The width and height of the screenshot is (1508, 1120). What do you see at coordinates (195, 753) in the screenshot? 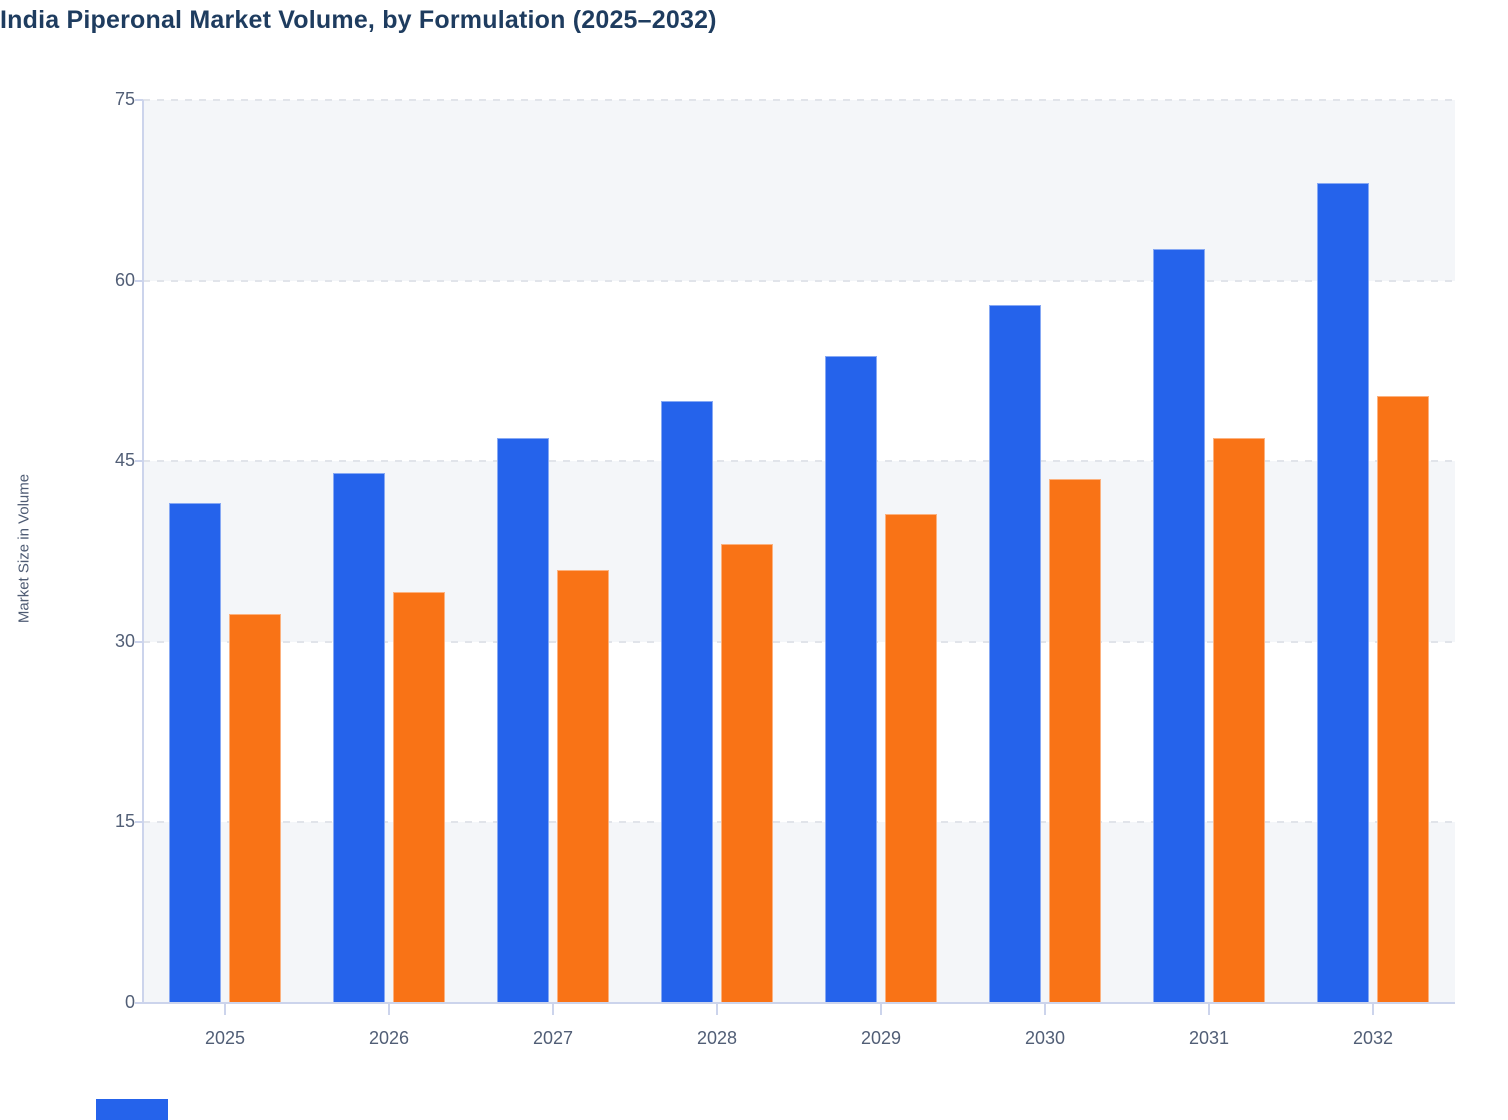
I see `bar-blue-2025` at bounding box center [195, 753].